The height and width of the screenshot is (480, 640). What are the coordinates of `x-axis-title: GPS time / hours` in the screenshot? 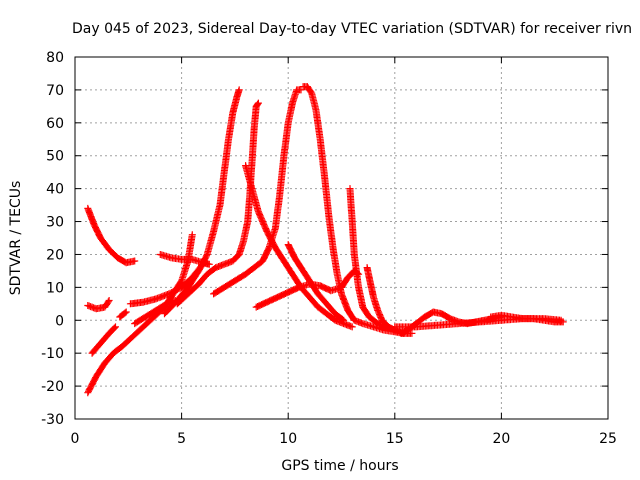 It's located at (339, 466).